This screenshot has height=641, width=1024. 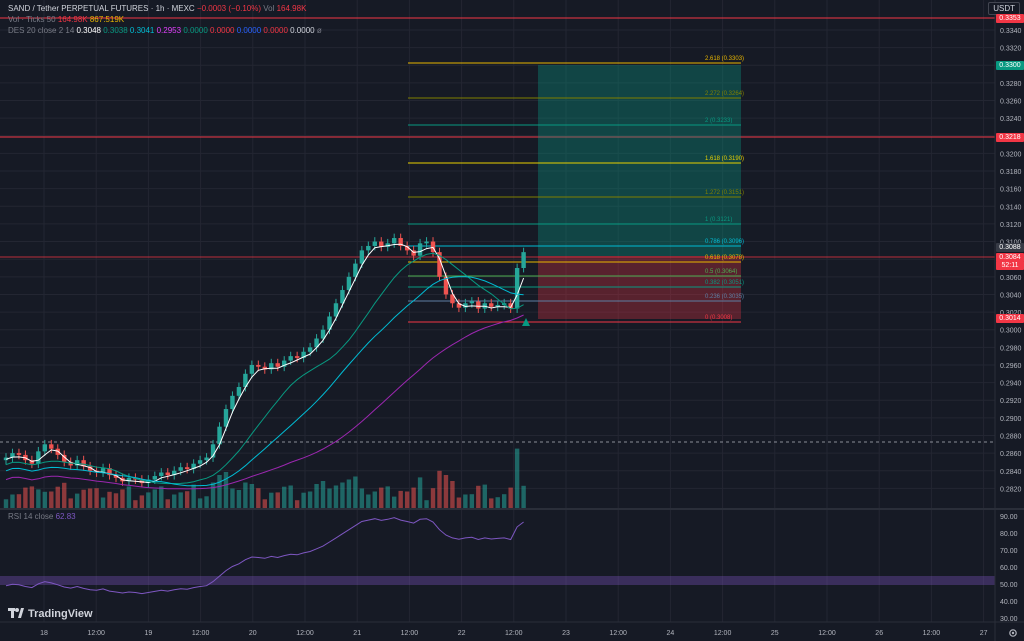 I want to click on fib-level-label: 0.382 (0.3051), so click(x=724, y=283).